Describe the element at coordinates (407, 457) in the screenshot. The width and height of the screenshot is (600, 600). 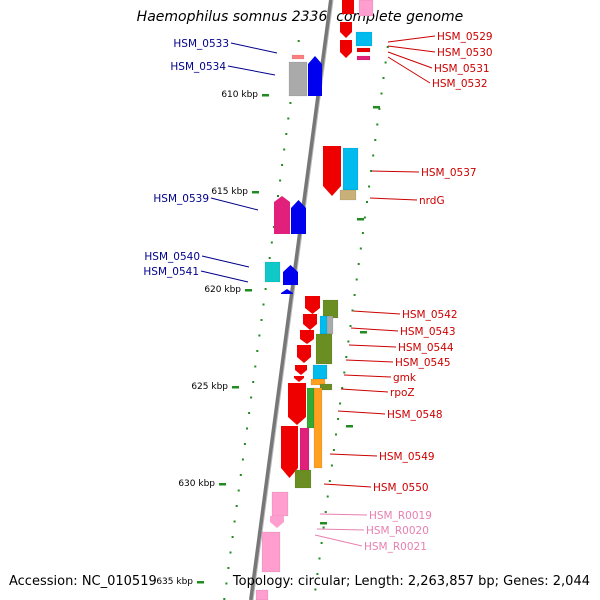
I see `gene-label-hsm-0549: HSM_0549` at that location.